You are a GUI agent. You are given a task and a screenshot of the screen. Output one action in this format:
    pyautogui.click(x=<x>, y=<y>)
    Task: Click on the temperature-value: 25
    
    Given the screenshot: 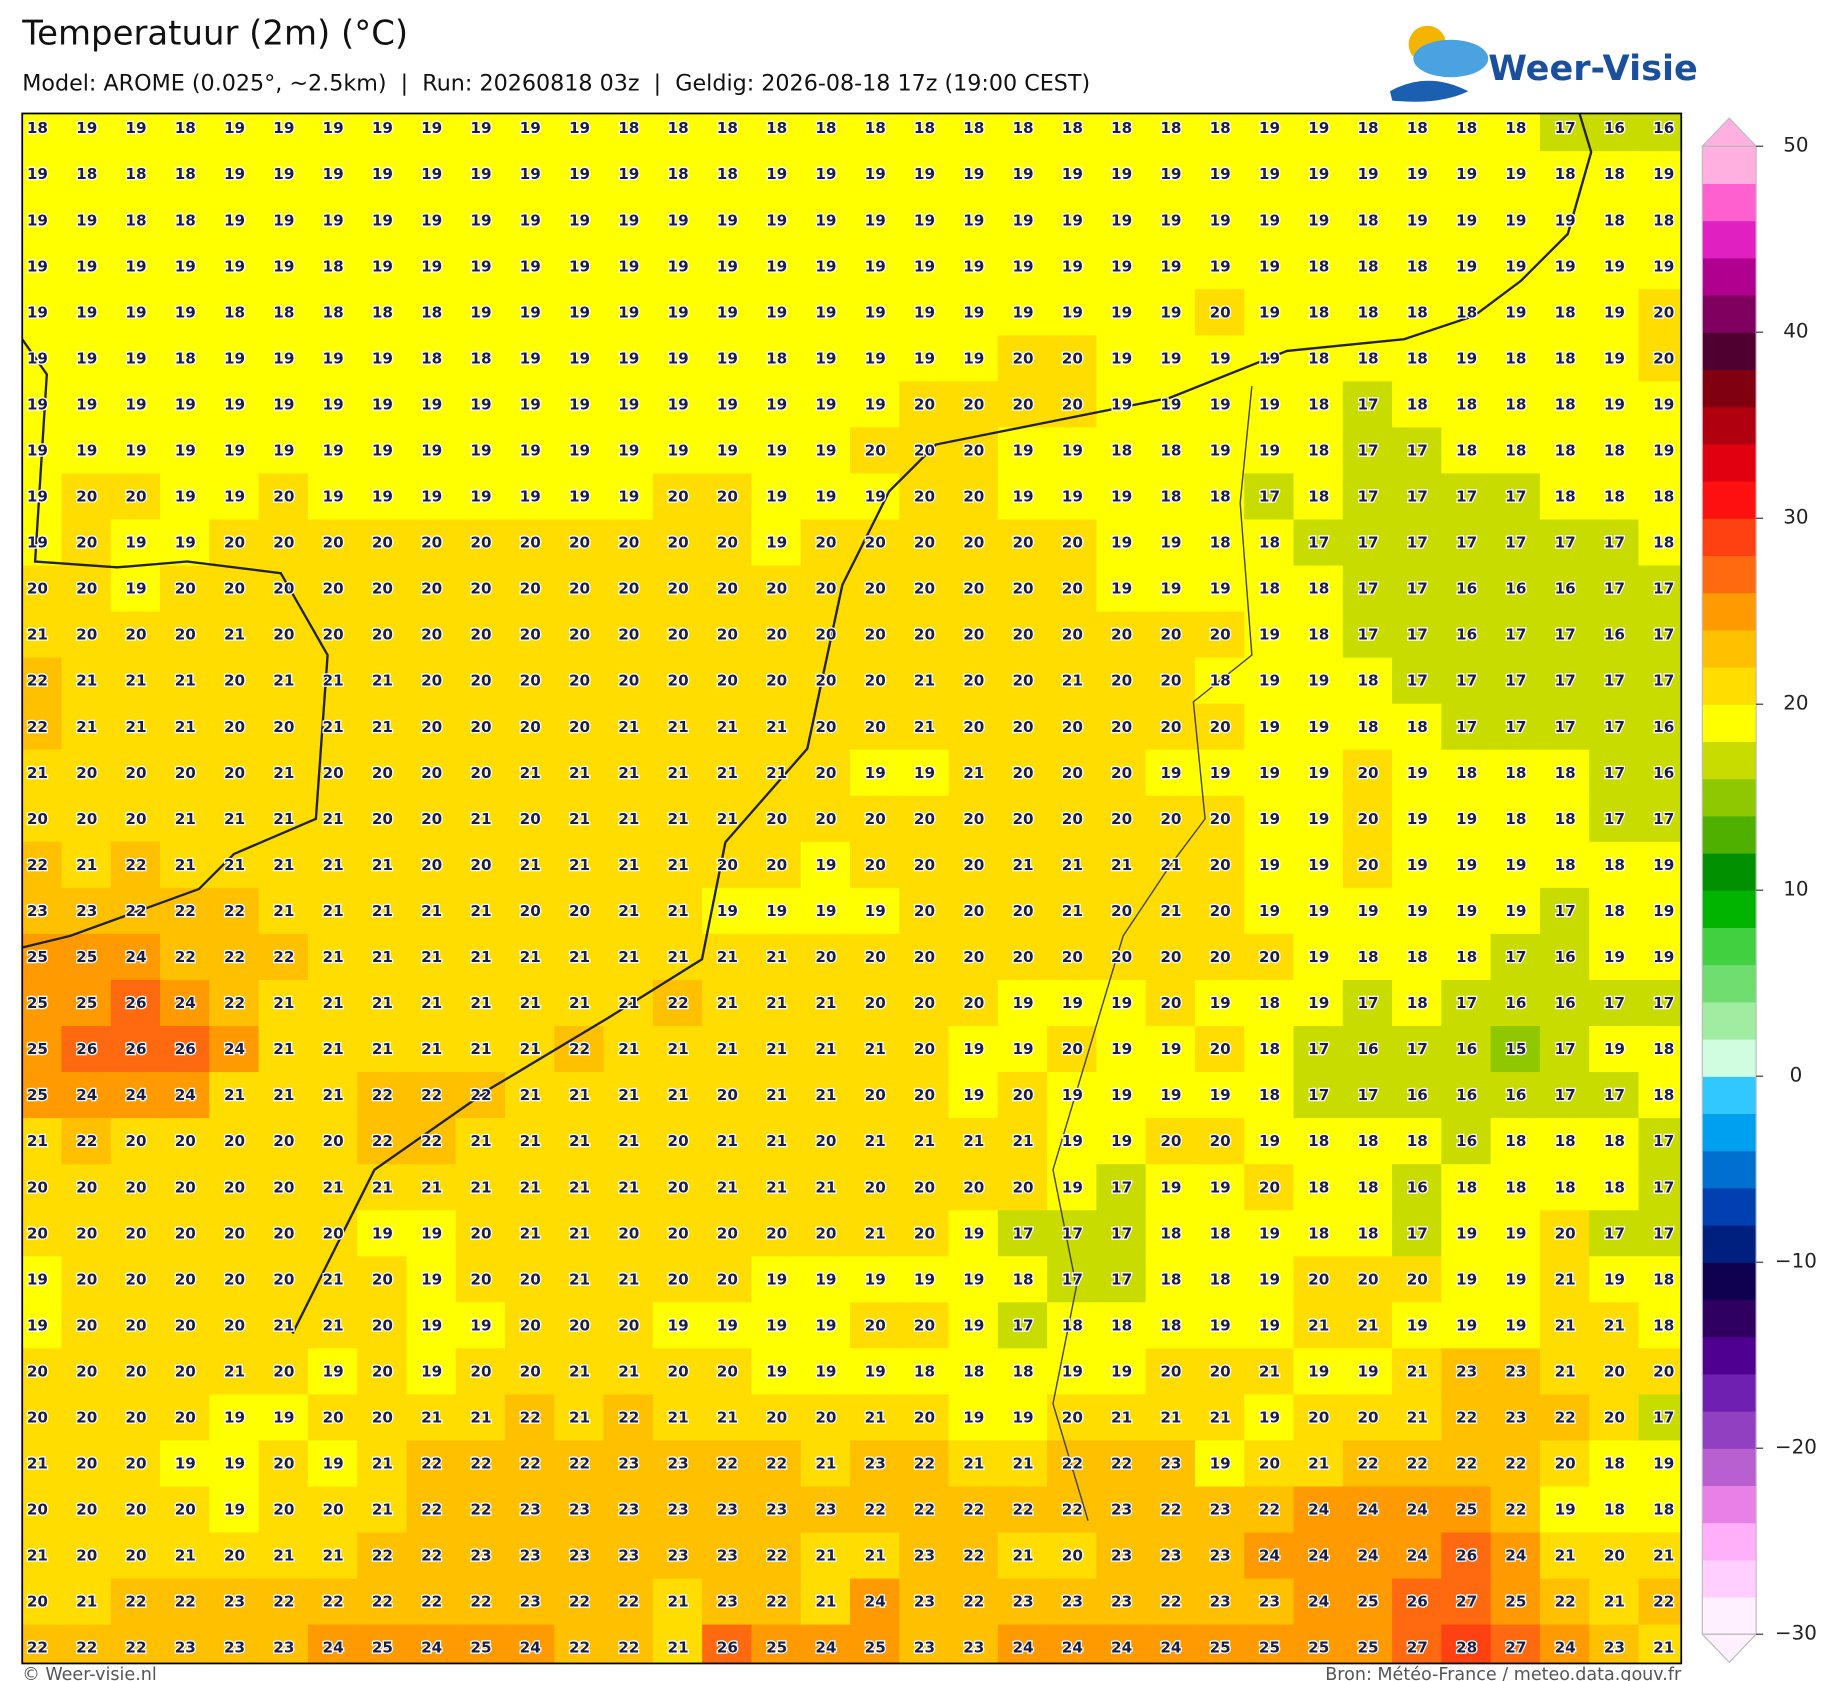 What is the action you would take?
    pyautogui.click(x=1515, y=1602)
    